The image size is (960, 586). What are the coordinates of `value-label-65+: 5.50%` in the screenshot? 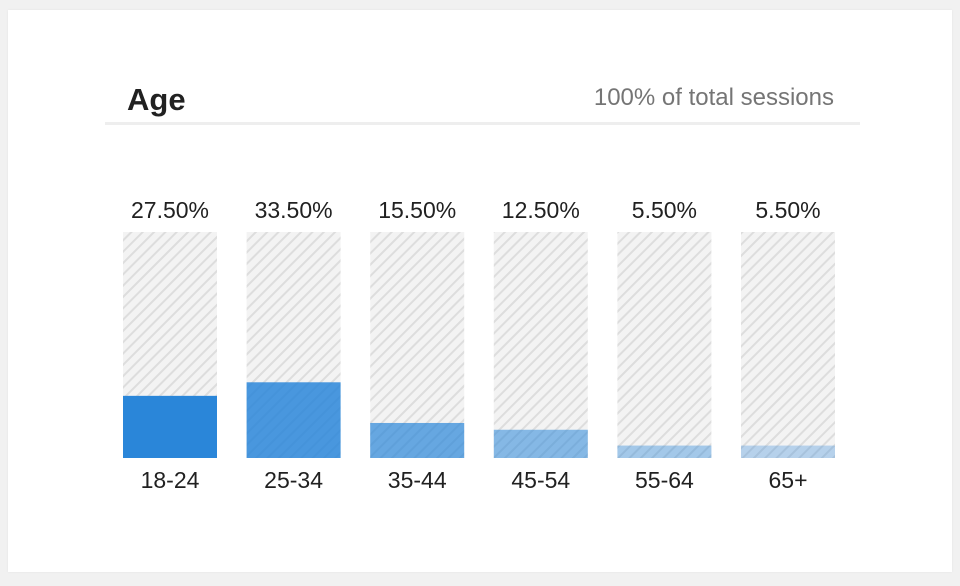 It's located at (787, 210).